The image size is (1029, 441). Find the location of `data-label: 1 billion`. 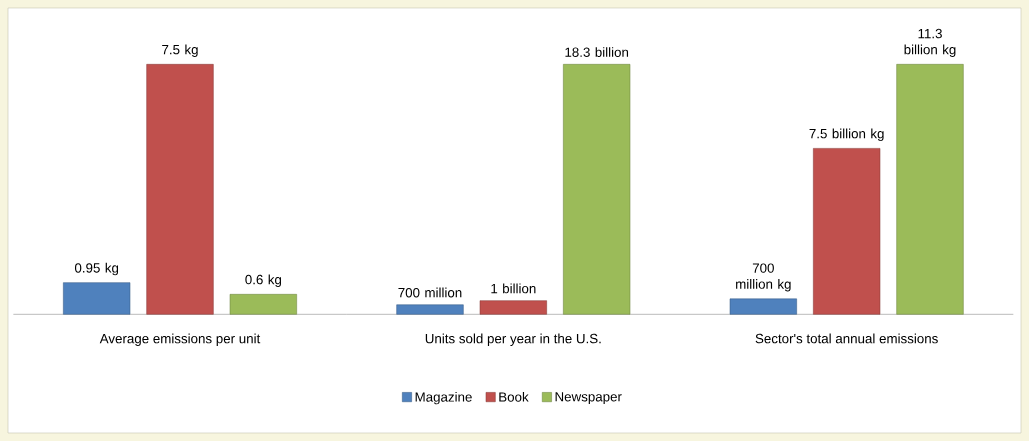

data-label: 1 billion is located at coordinates (513, 288).